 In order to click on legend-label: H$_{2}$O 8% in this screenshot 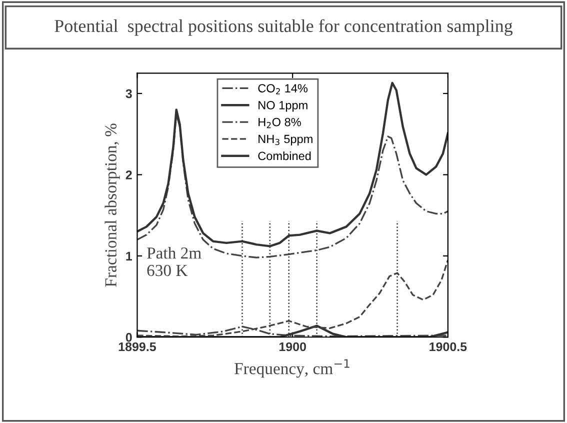, I will do `click(279, 123)`.